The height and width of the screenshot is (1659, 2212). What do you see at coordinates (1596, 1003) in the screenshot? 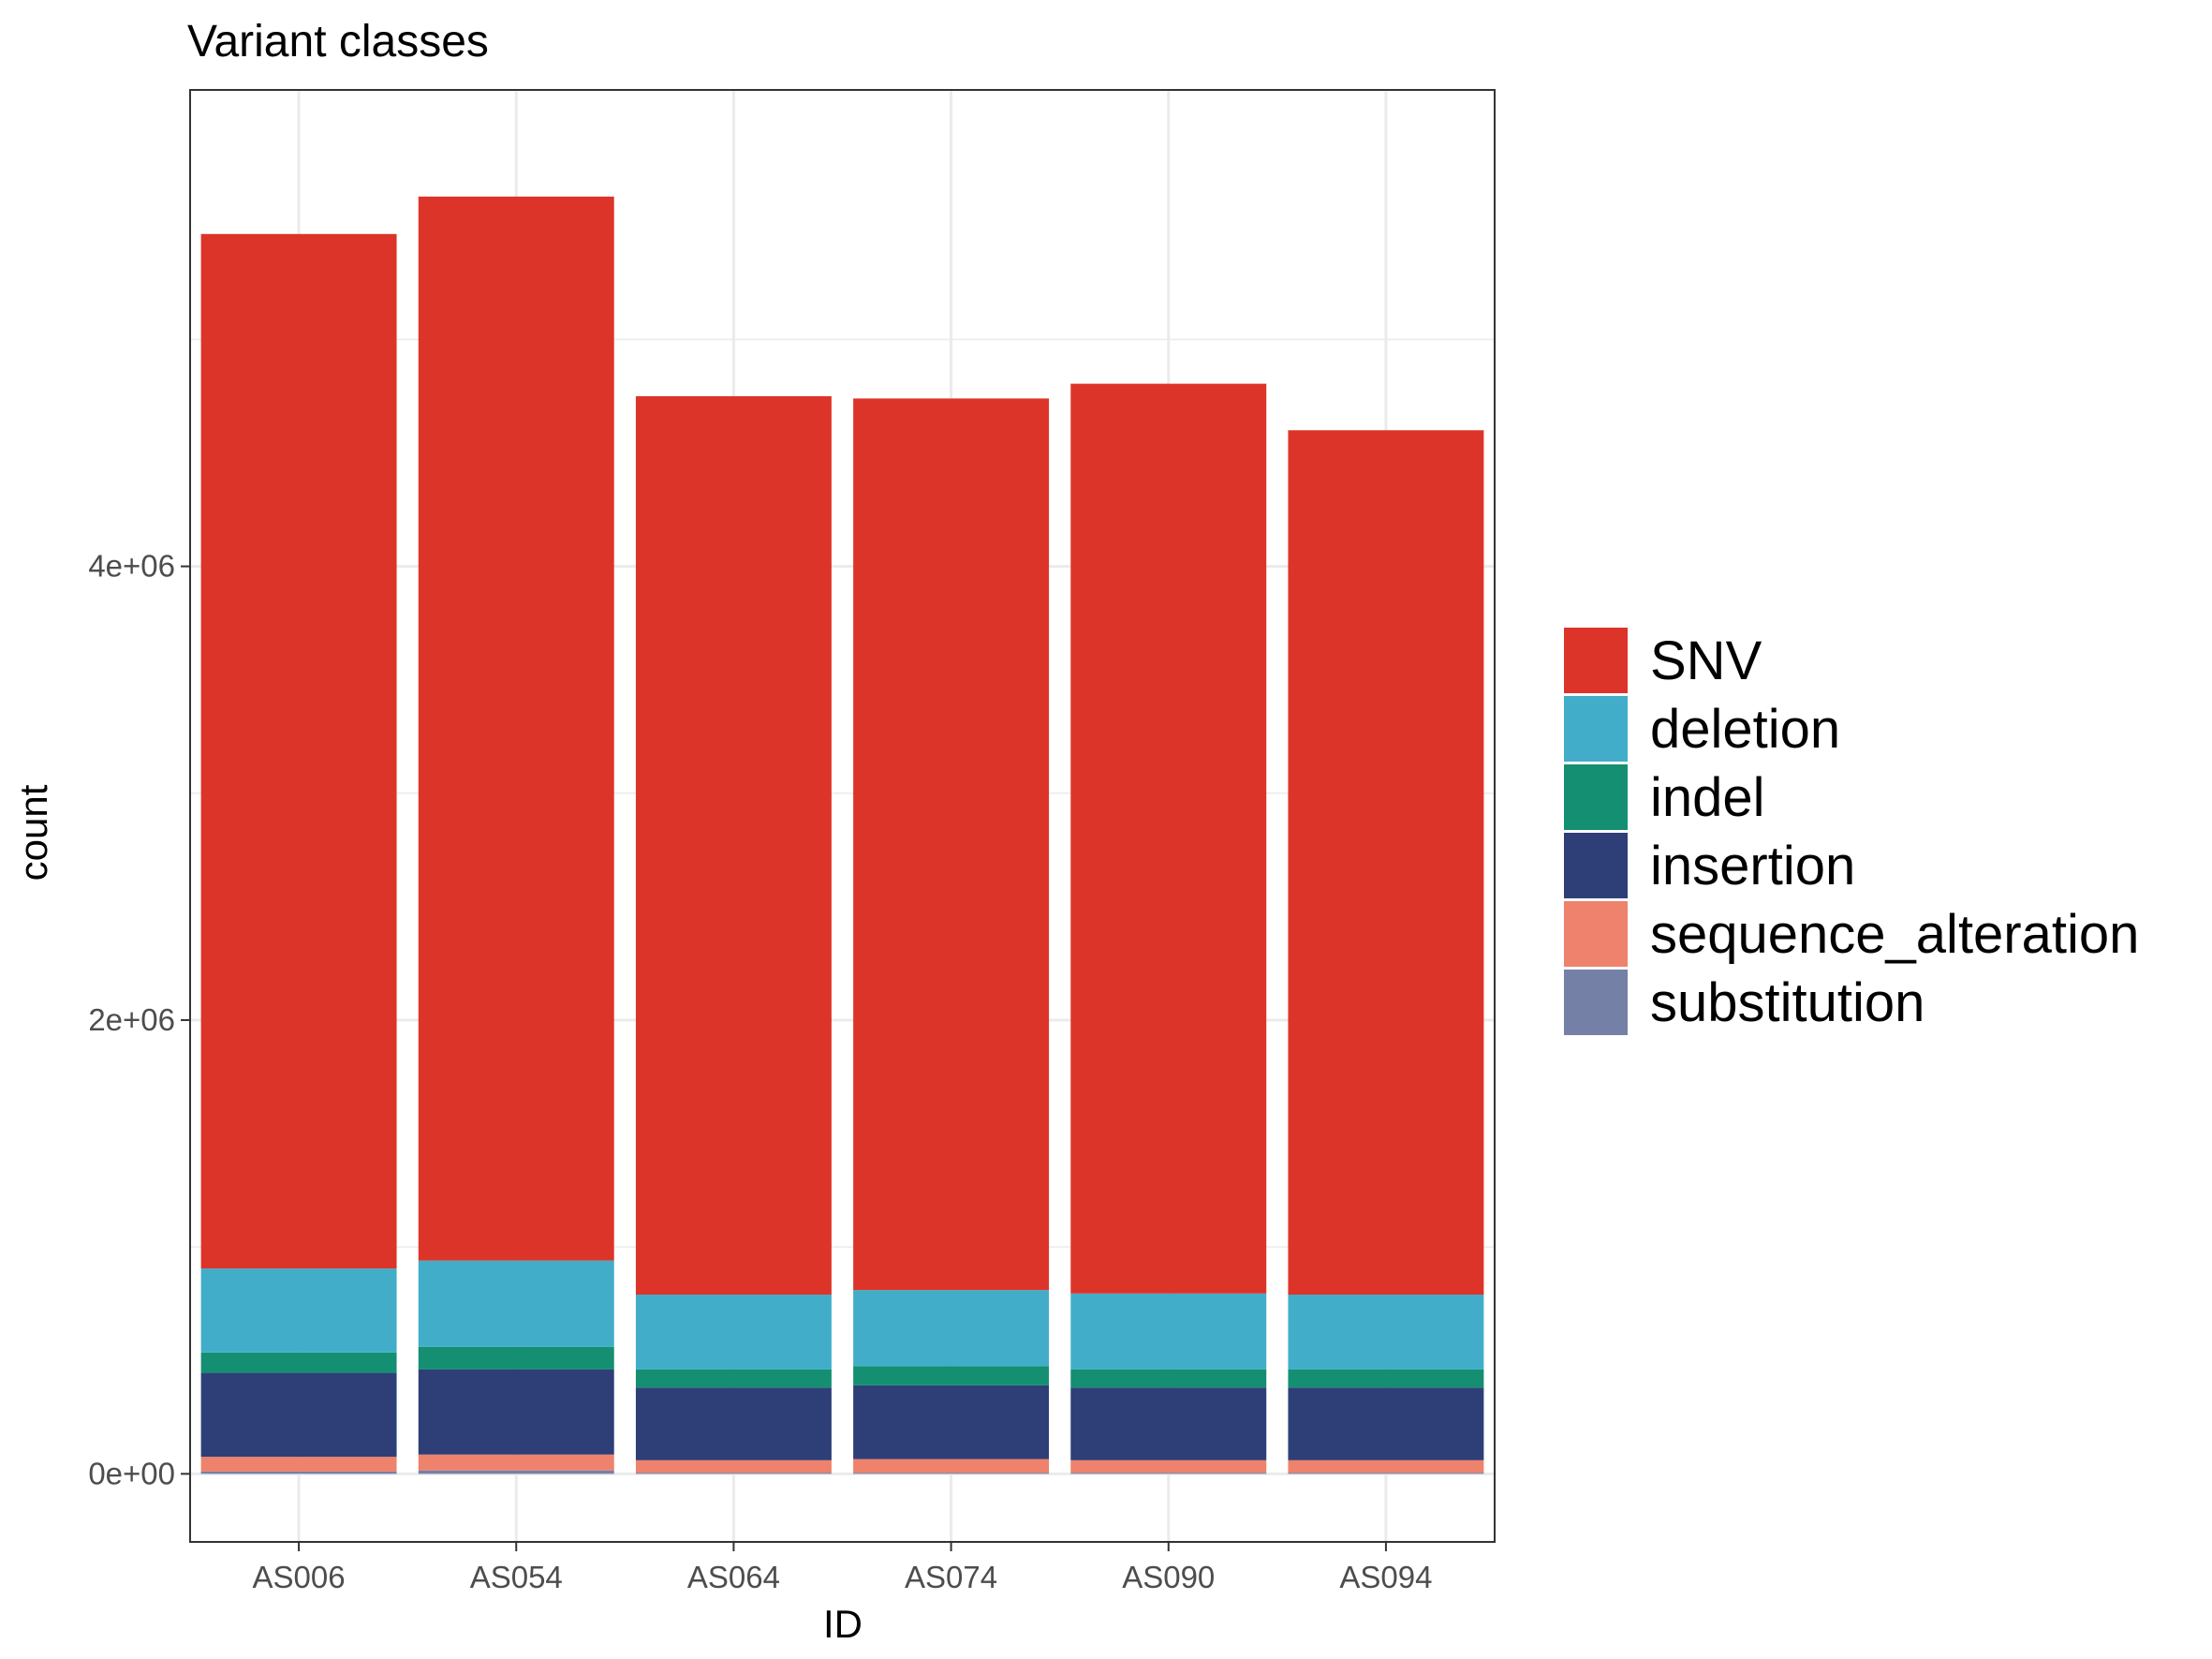
I see `legend-key-substitution` at bounding box center [1596, 1003].